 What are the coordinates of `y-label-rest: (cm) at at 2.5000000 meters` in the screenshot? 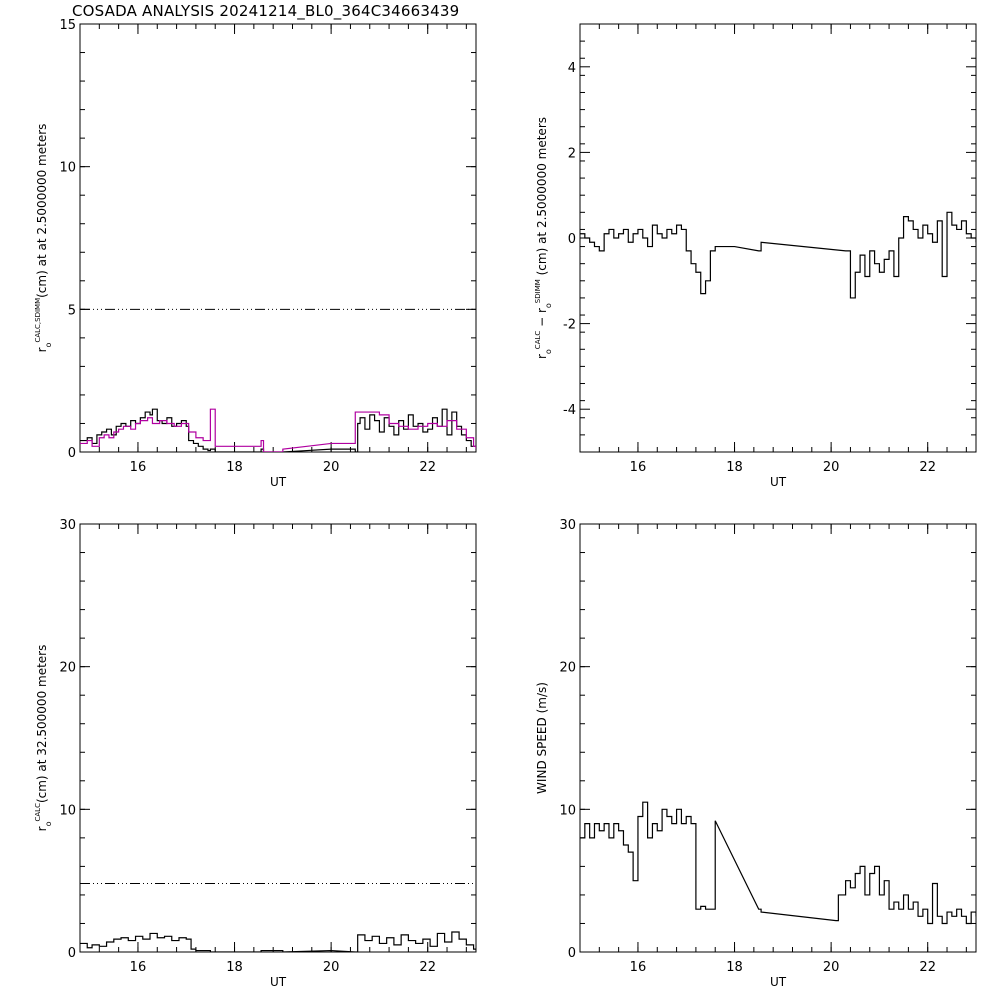 It's located at (42, 211).